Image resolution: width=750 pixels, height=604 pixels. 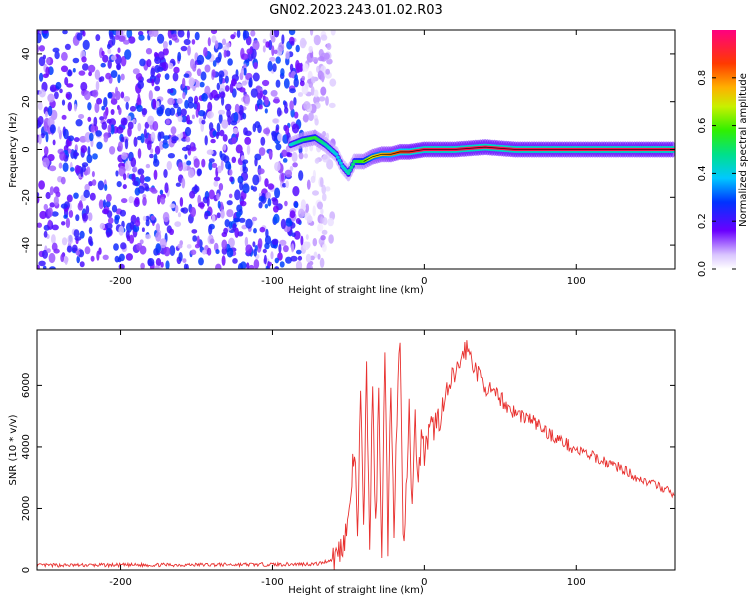 I want to click on spectrogram-ytick-label: 20, so click(x=26, y=101).